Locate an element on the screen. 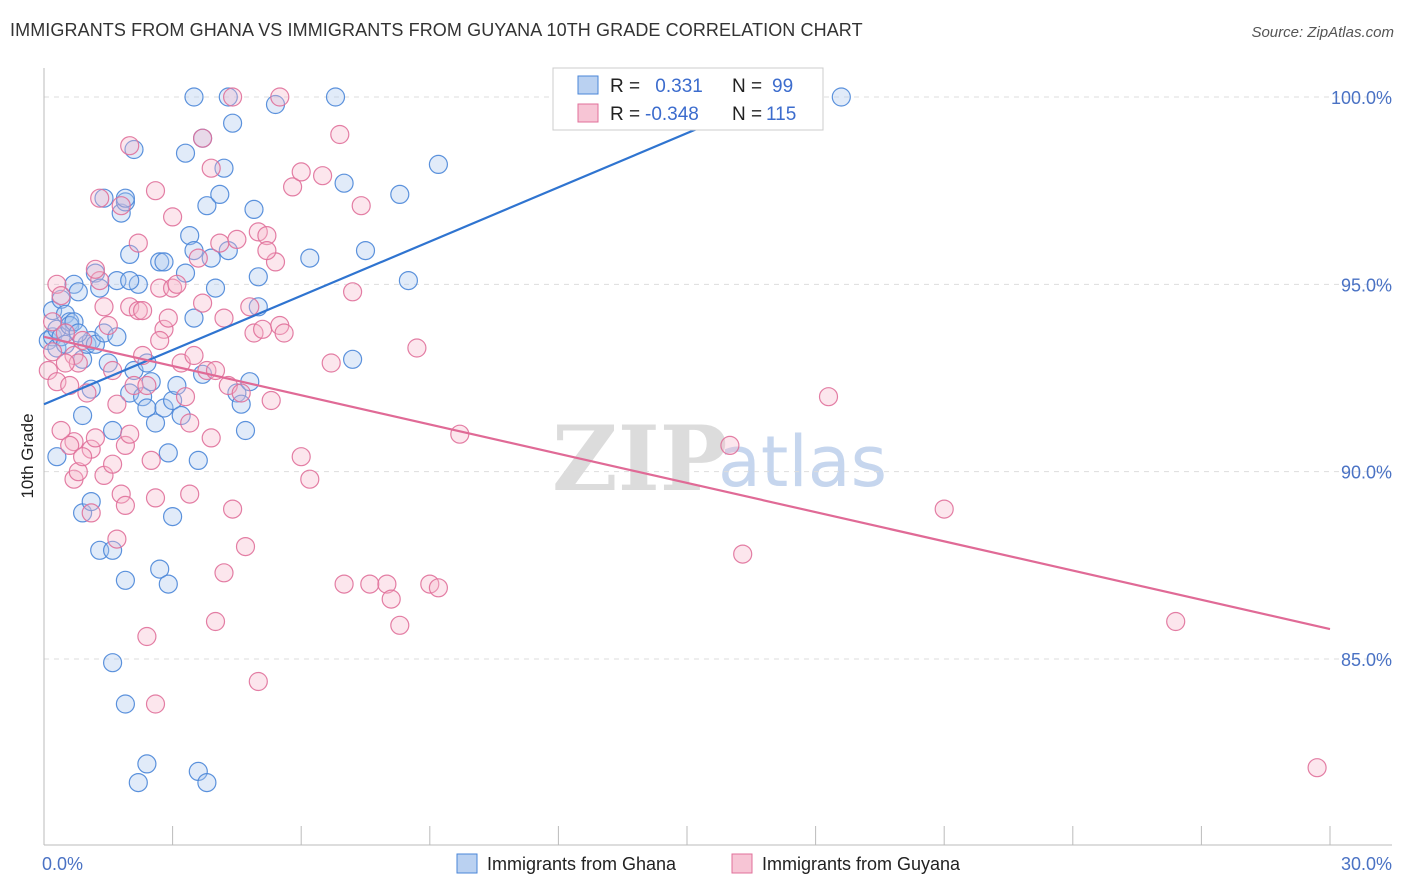 Image resolution: width=1406 pixels, height=892 pixels. watermark: ZIP atlas is located at coordinates (719, 459).